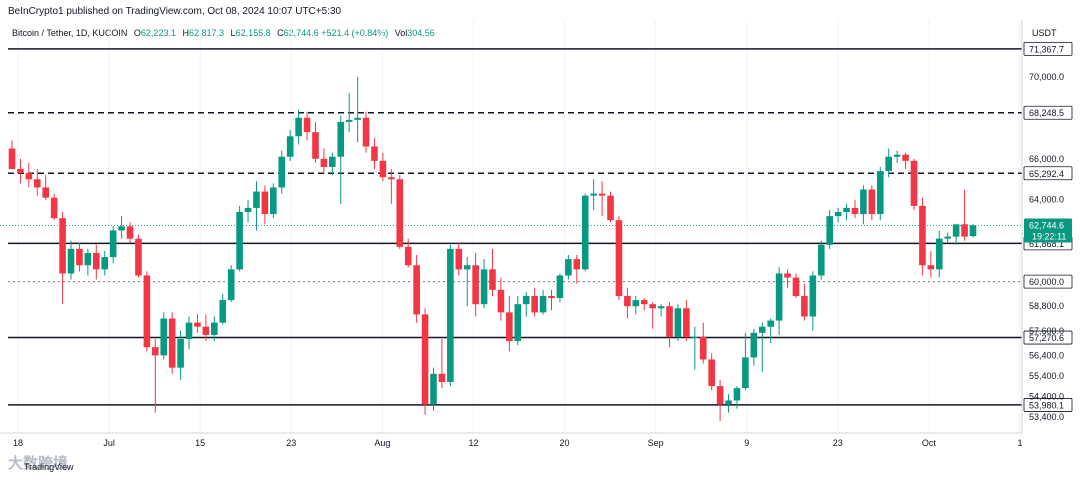  I want to click on y-tick-label: 54,400.0, so click(1046, 396).